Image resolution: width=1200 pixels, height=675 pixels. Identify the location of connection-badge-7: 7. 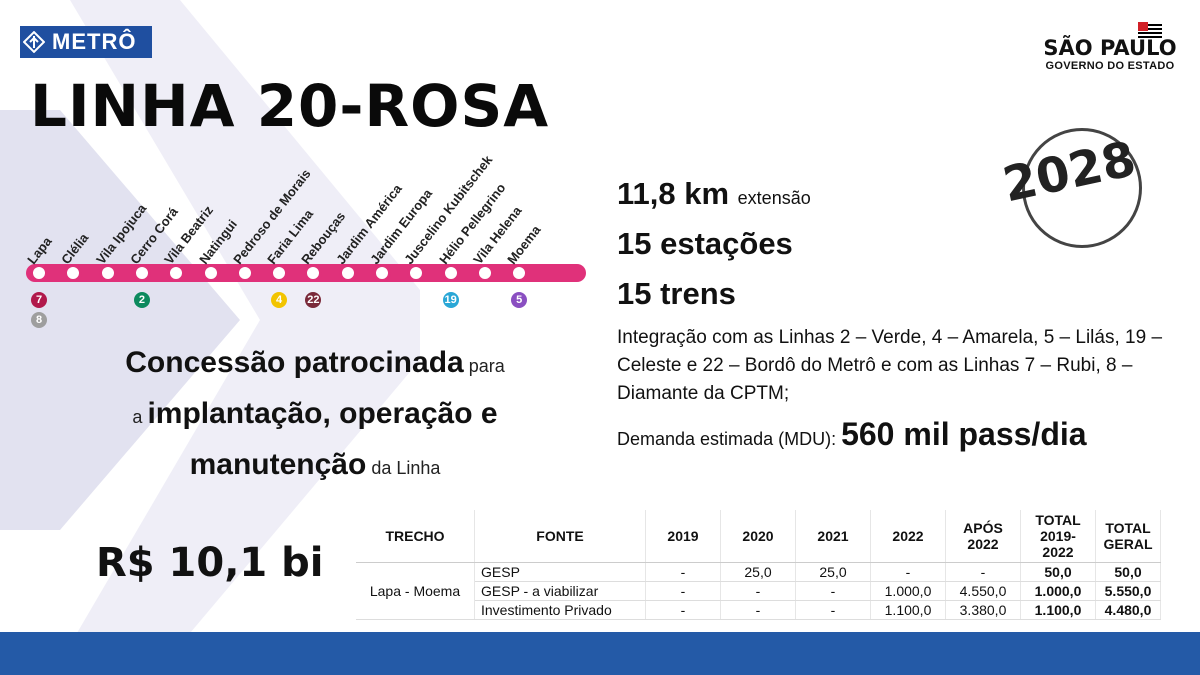
(39, 300).